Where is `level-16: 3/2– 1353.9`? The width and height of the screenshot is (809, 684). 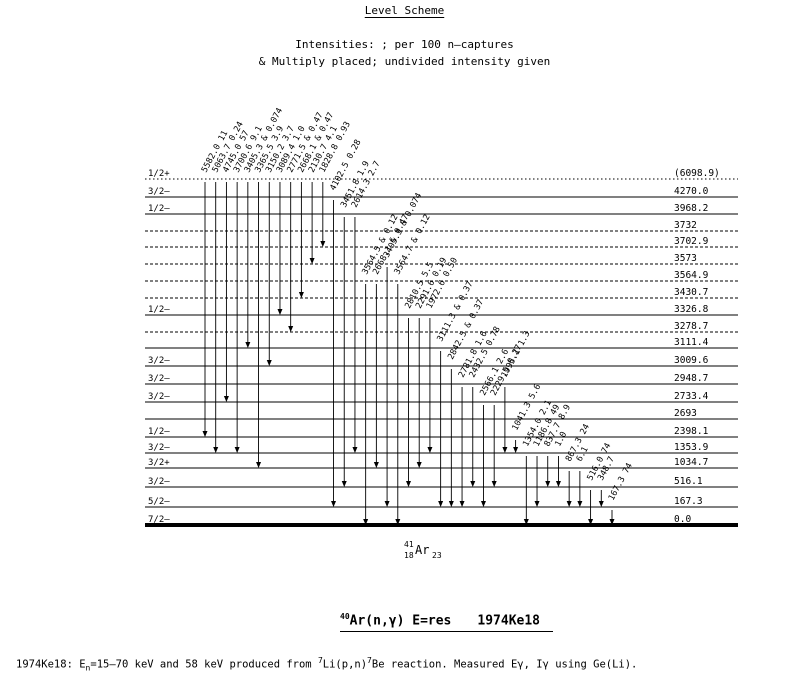
level-16: 3/2– 1353.9 is located at coordinates (441, 448).